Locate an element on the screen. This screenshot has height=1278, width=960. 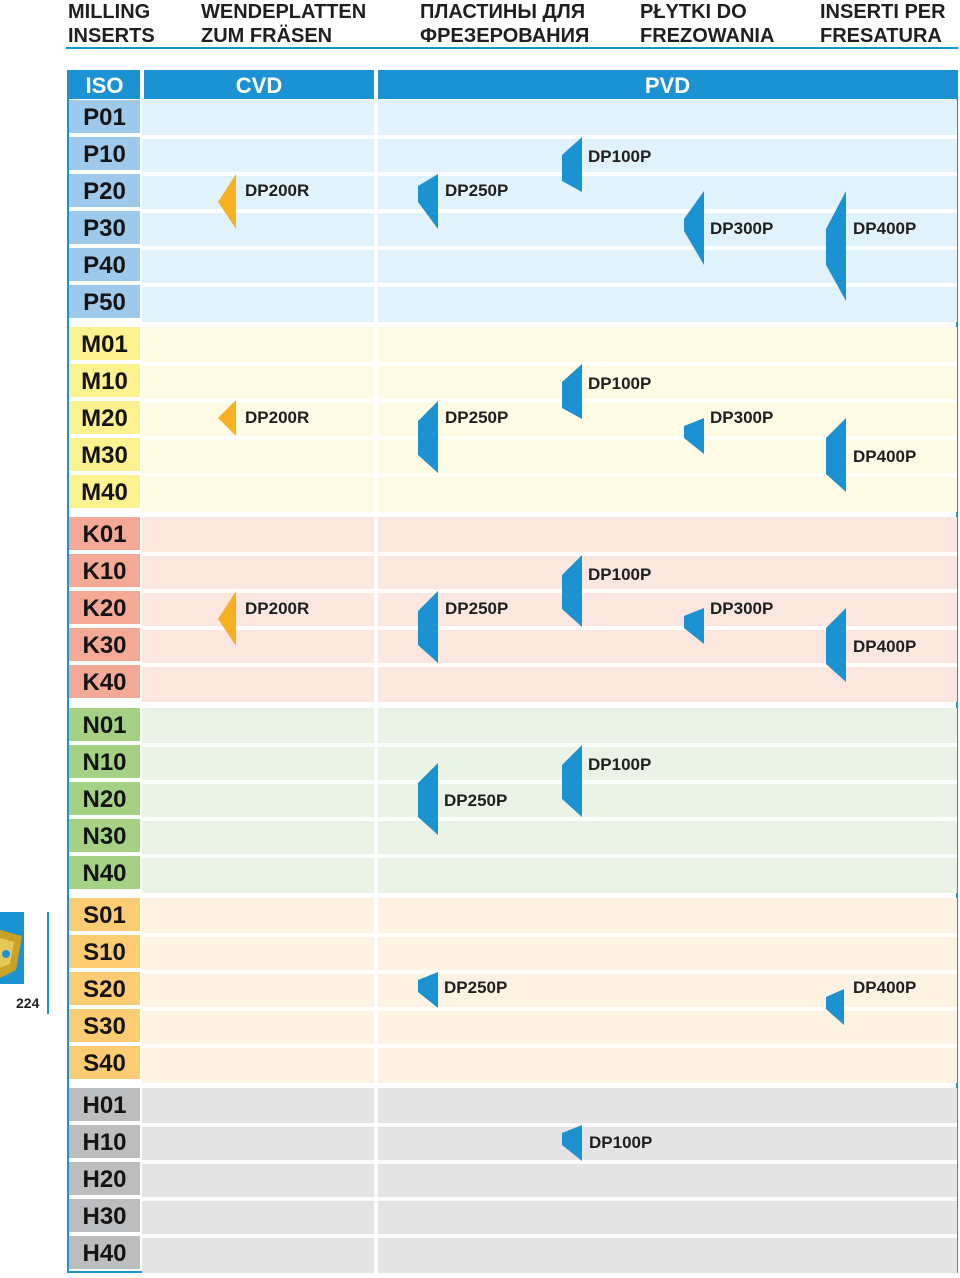
table-frame-right is located at coordinates (957, 671).